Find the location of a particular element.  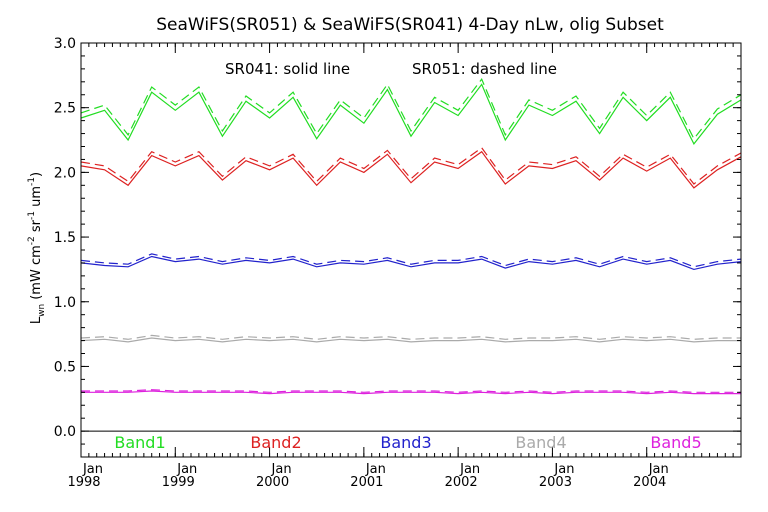

y-tick-label: 3.0 is located at coordinates (65, 44).